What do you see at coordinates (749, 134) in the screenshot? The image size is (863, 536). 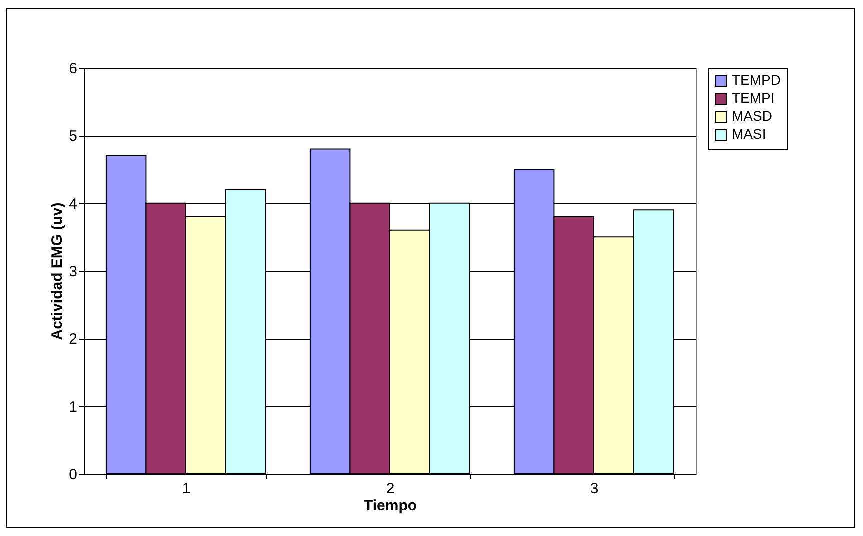 I see `legend-label: MASI` at bounding box center [749, 134].